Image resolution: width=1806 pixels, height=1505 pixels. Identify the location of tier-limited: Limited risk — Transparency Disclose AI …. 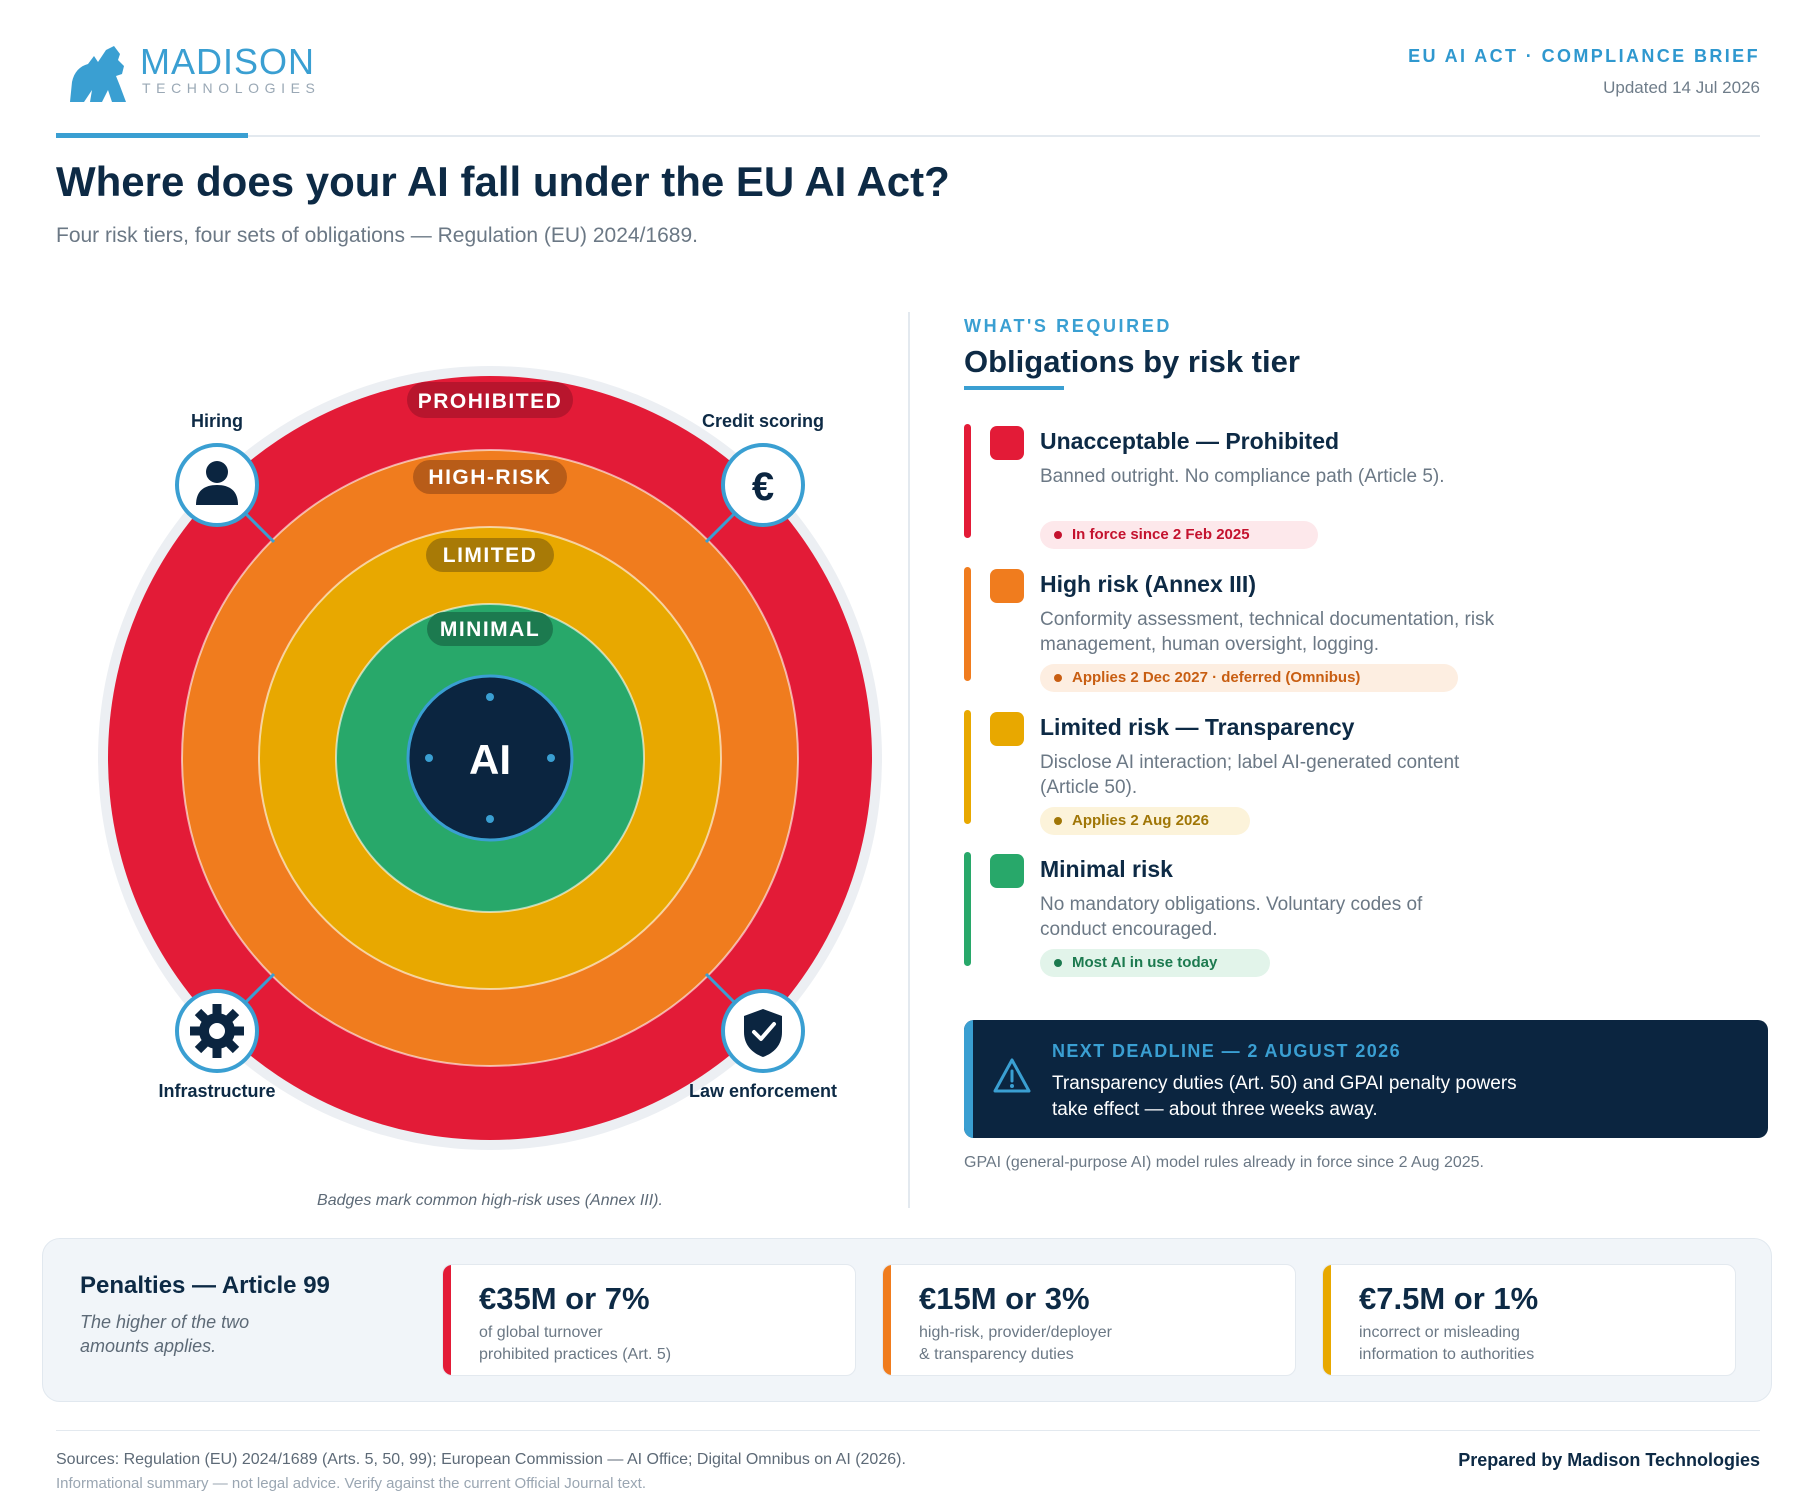
(1244, 772).